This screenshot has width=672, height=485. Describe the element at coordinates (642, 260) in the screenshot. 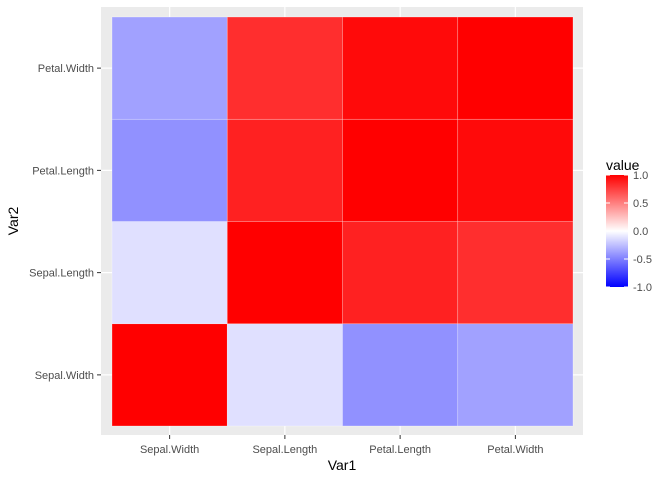

I see `legend-tick-label: -0.5` at that location.